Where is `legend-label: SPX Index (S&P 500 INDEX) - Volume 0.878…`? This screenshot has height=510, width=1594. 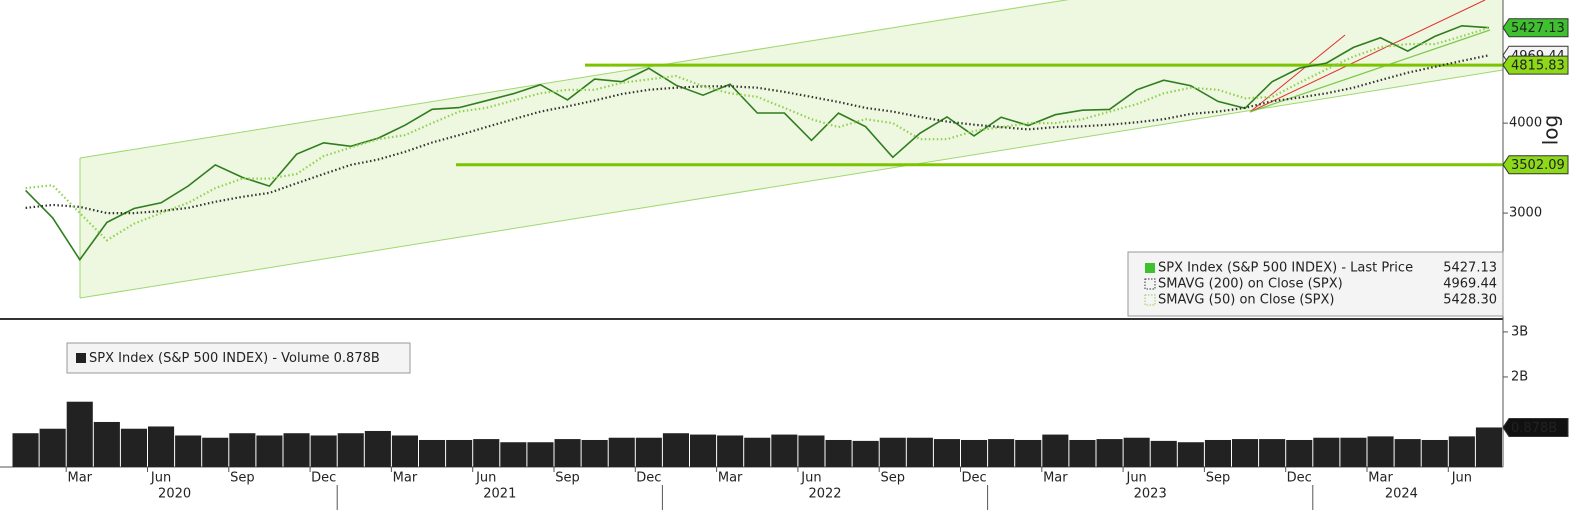
legend-label: SPX Index (S&P 500 INDEX) - Volume 0.878… is located at coordinates (234, 358).